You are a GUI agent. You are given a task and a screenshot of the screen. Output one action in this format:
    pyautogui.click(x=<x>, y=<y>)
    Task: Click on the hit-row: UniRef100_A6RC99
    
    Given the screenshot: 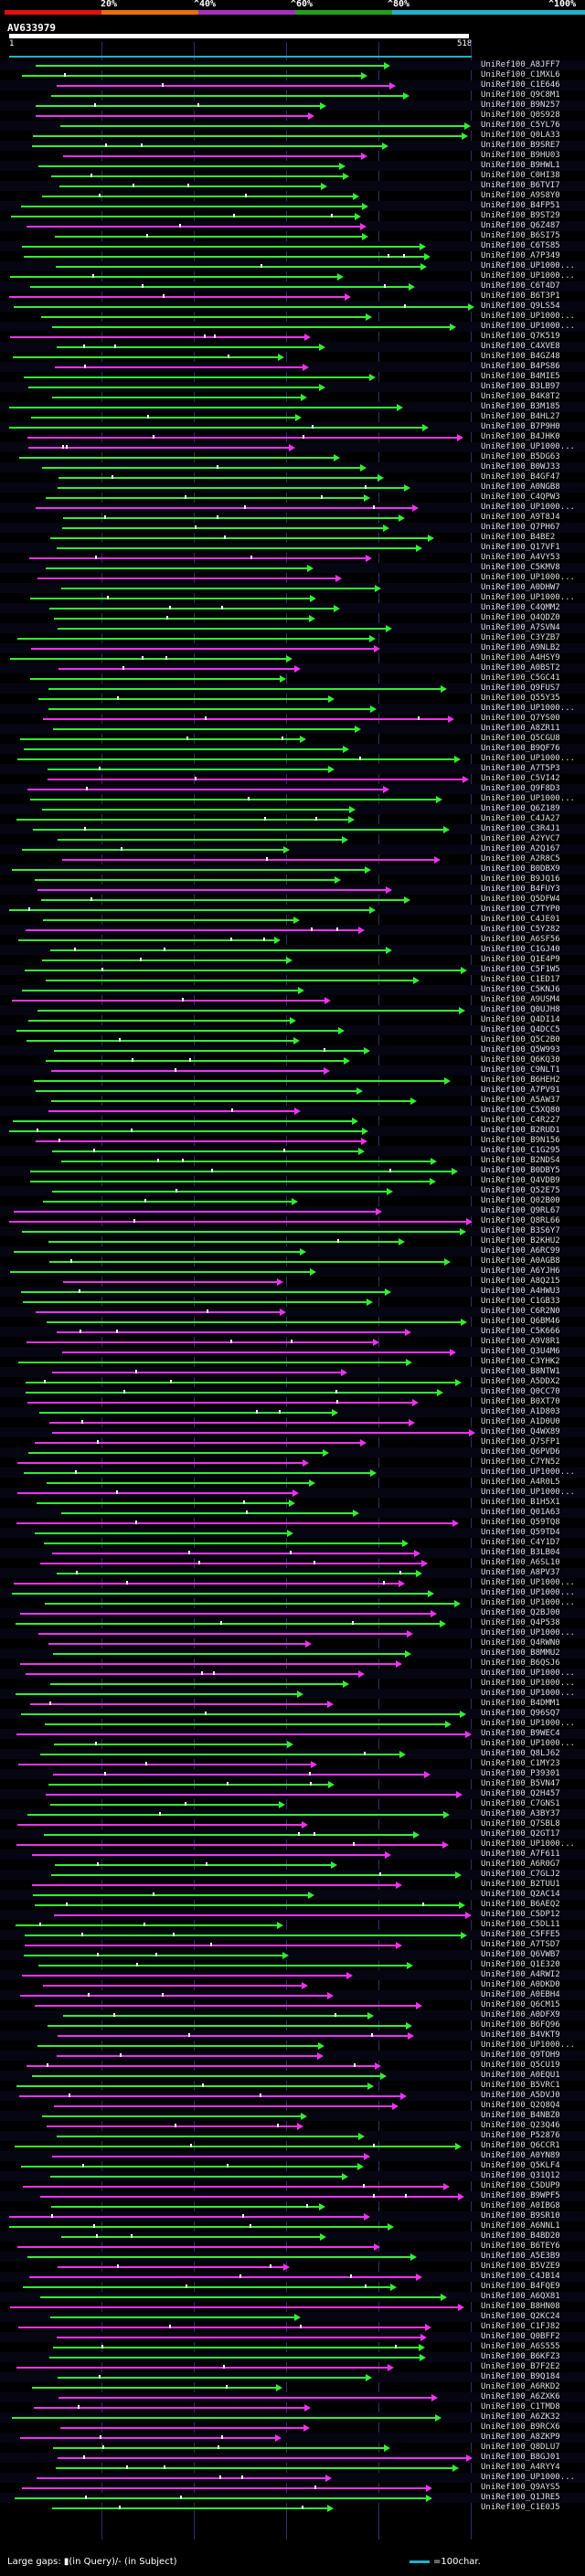 What is the action you would take?
    pyautogui.click(x=293, y=1251)
    